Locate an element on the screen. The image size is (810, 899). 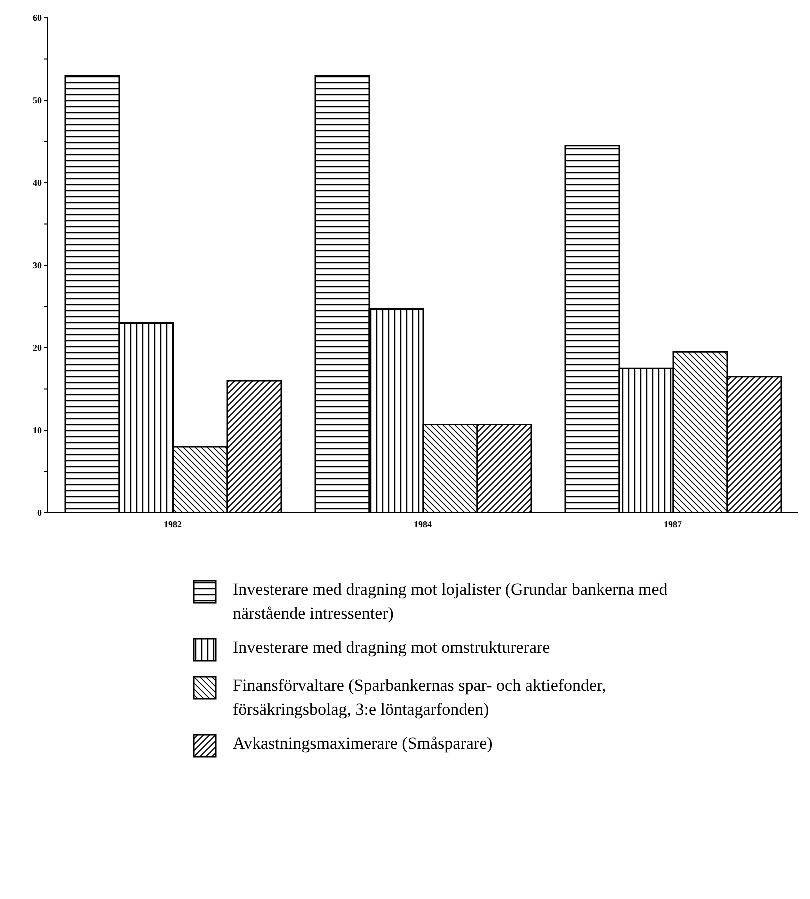
x-tick-label: 1987 is located at coordinates (673, 524).